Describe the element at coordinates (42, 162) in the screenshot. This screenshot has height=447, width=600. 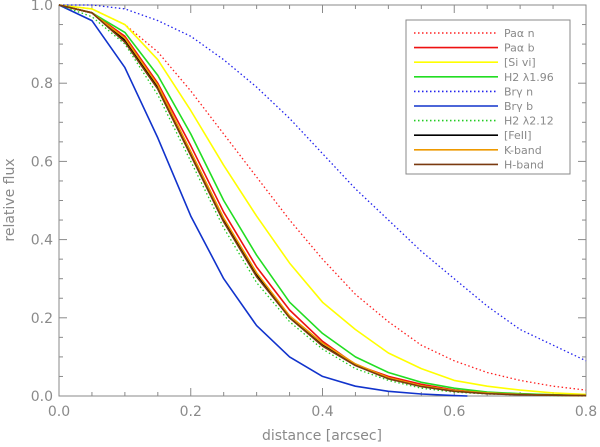
I see `y-tick-label: 0.6` at that location.